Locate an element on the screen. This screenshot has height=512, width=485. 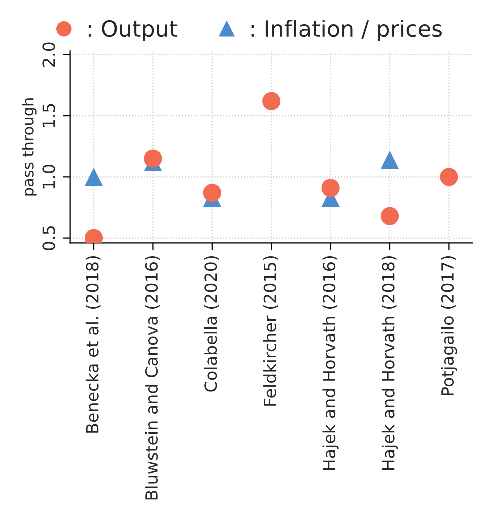
y-axis-title: pass through is located at coordinates (29, 147).